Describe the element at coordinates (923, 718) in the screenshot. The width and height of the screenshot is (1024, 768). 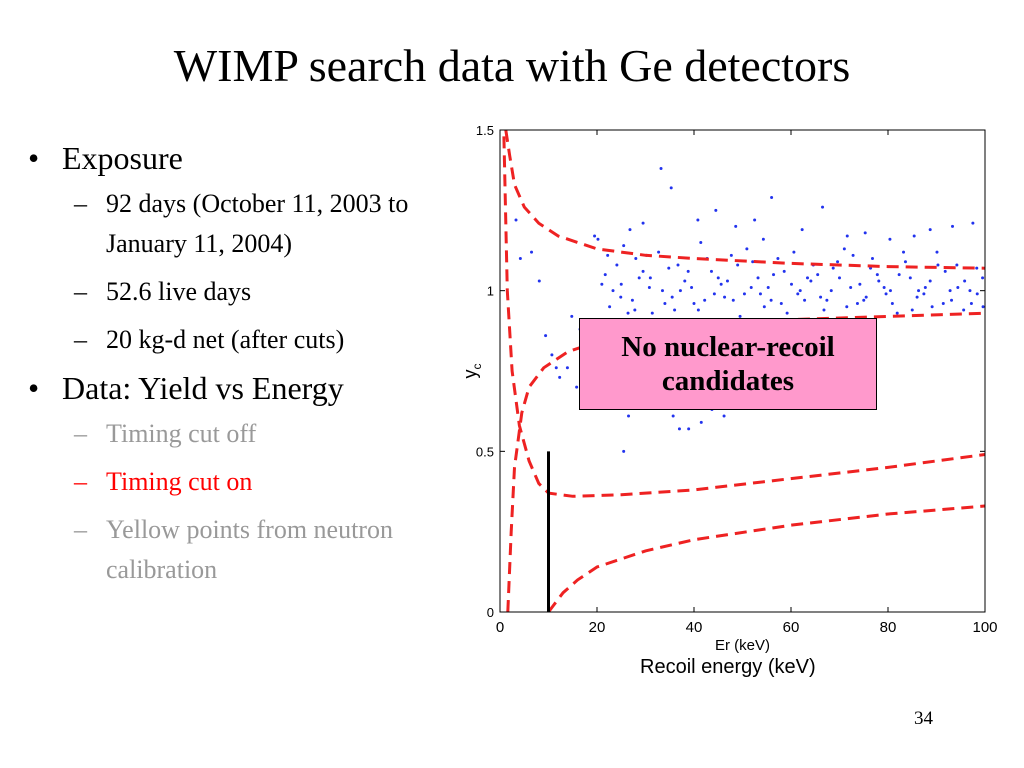
I see `slide-number: 34` at that location.